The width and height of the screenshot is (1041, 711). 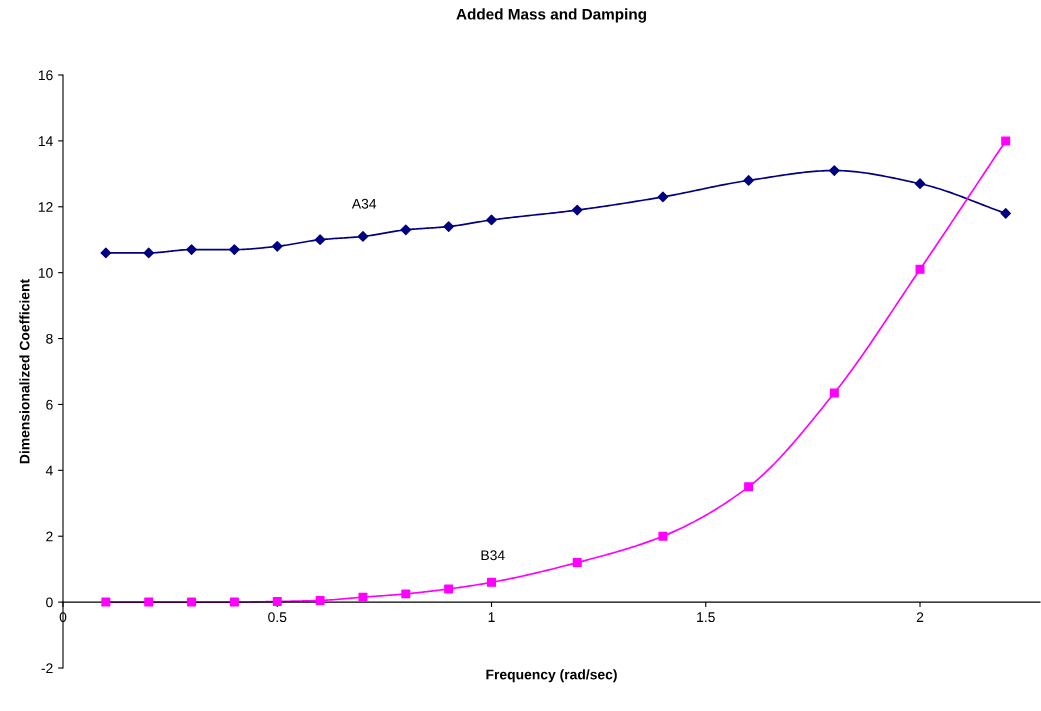 I want to click on x-tick-label: 2, so click(x=920, y=617).